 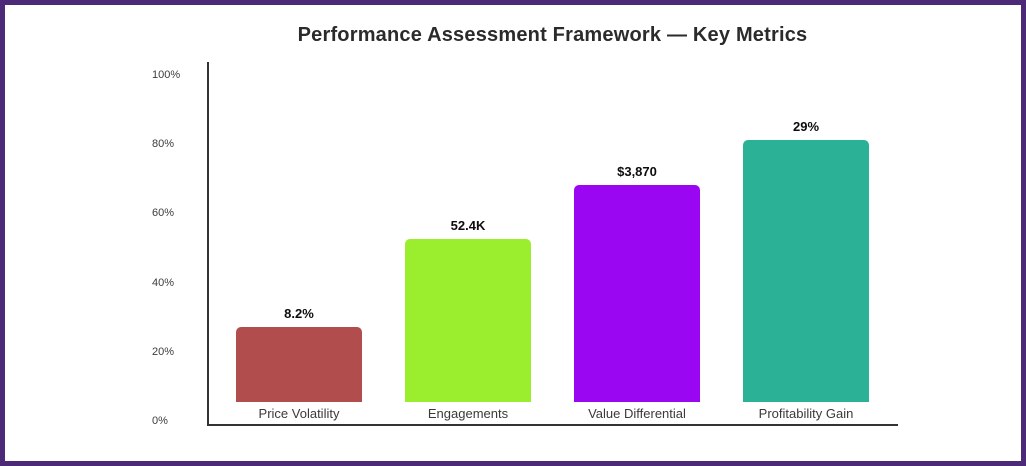 What do you see at coordinates (637, 293) in the screenshot?
I see `bar-value-differential` at bounding box center [637, 293].